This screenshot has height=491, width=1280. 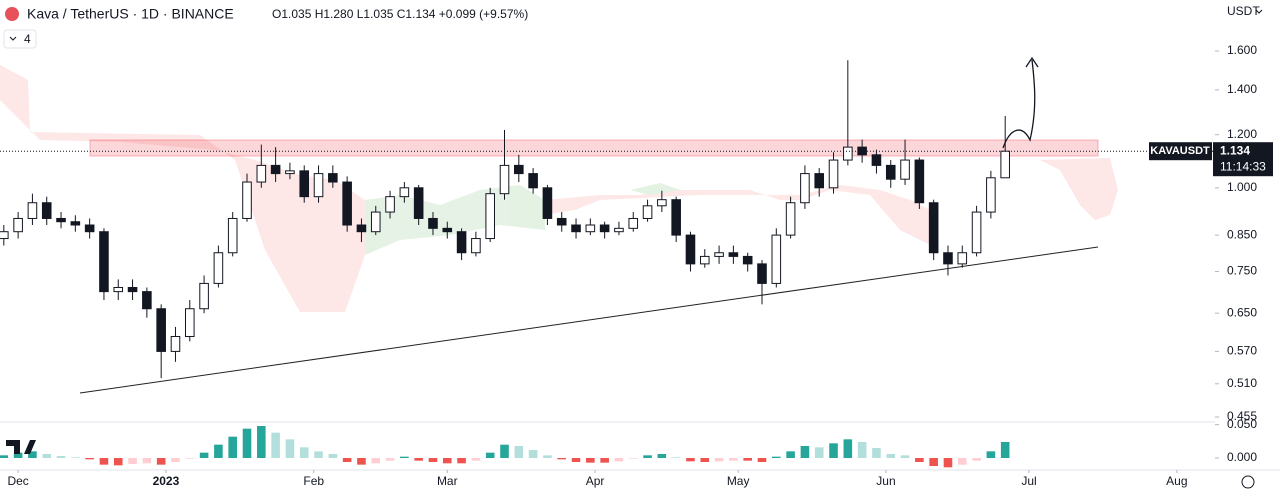 What do you see at coordinates (17, 481) in the screenshot?
I see `x-tick-label: Dec` at bounding box center [17, 481].